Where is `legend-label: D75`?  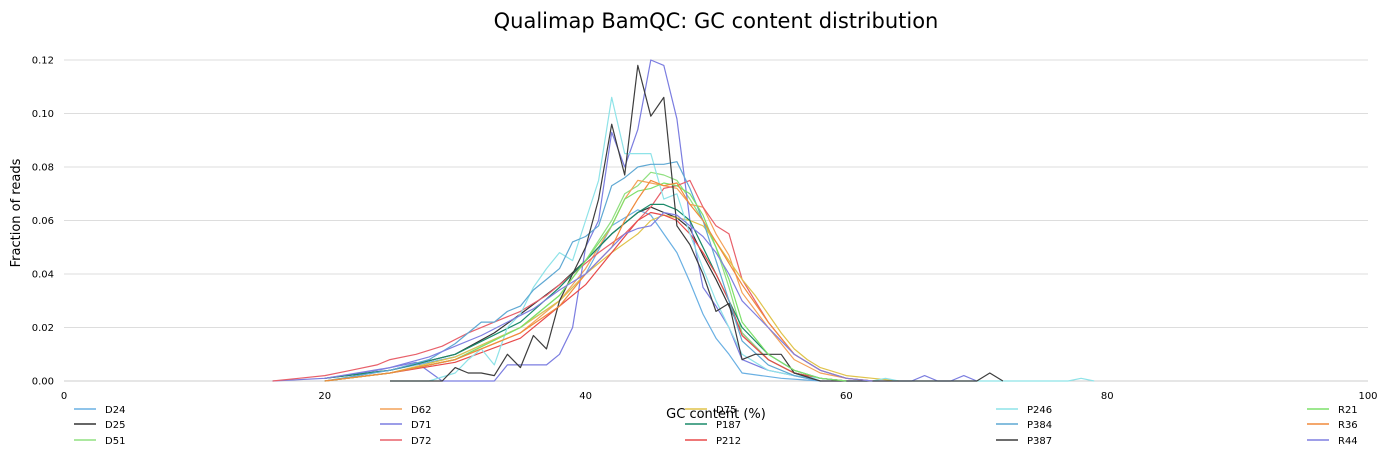
legend-label: D75 is located at coordinates (726, 410).